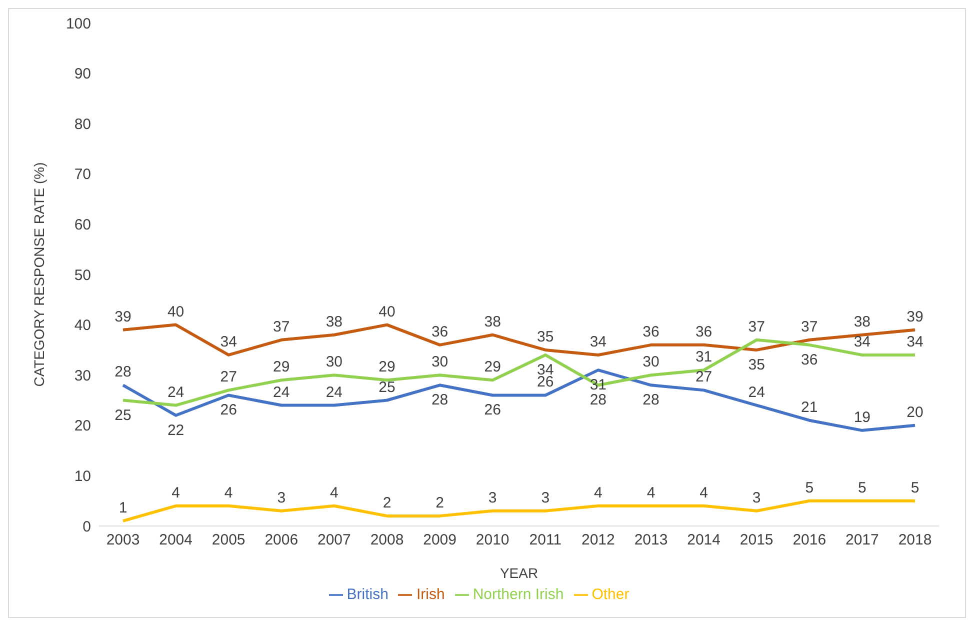 This screenshot has width=972, height=624. I want to click on x-tick-label: 2004, so click(175, 540).